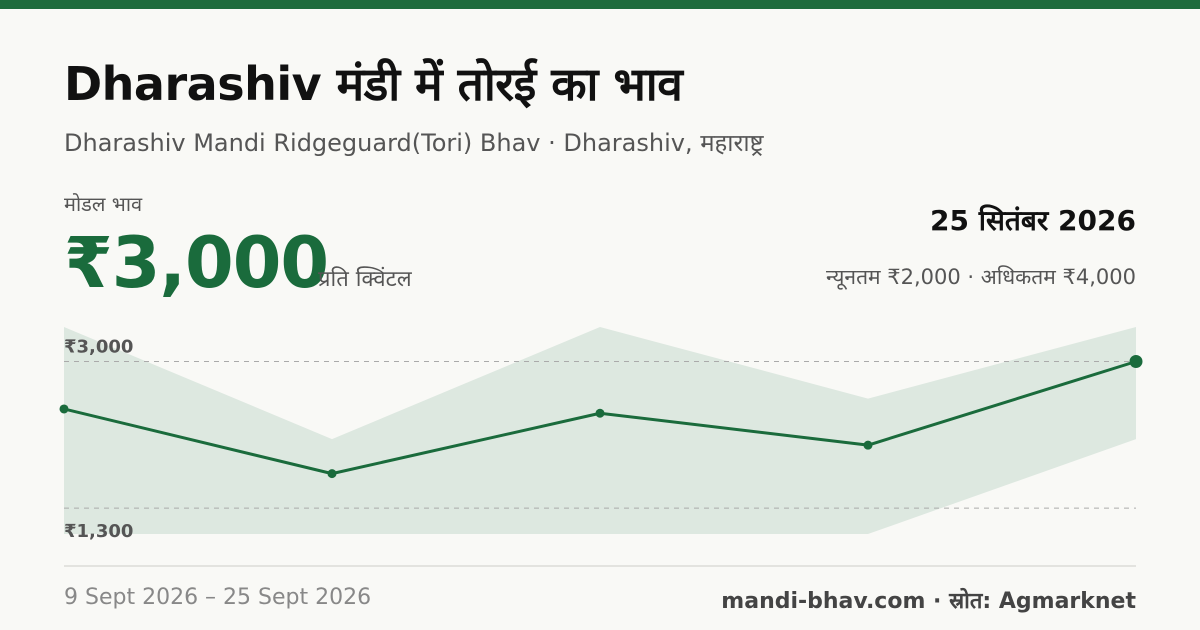 This screenshot has width=1200, height=630. Describe the element at coordinates (218, 597) in the screenshot. I see `date-range: 9 Sept 2026 – 25 Sept 2026` at that location.